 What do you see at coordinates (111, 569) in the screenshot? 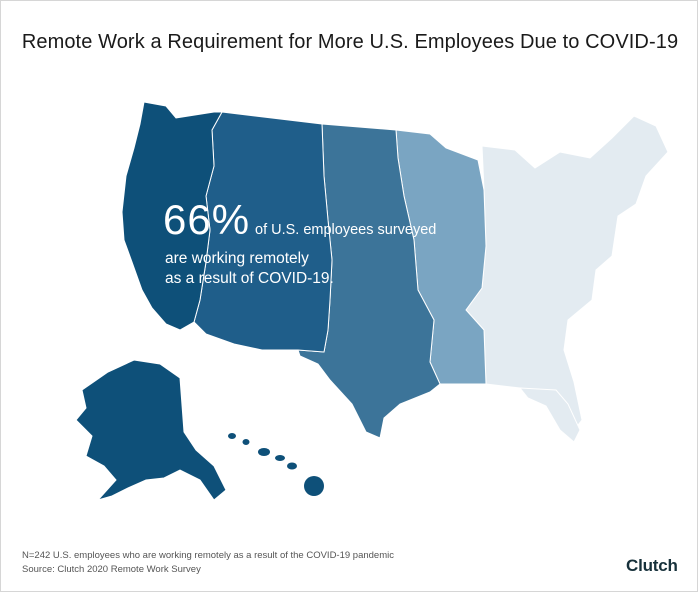
I see `footnote-source: Source: Clutch 2020 Remote Work Survey` at bounding box center [111, 569].